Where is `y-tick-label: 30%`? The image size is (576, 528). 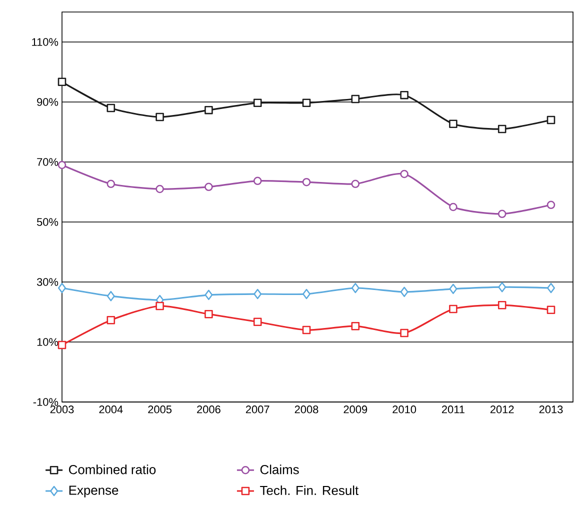 y-tick-label: 30% is located at coordinates (47, 282).